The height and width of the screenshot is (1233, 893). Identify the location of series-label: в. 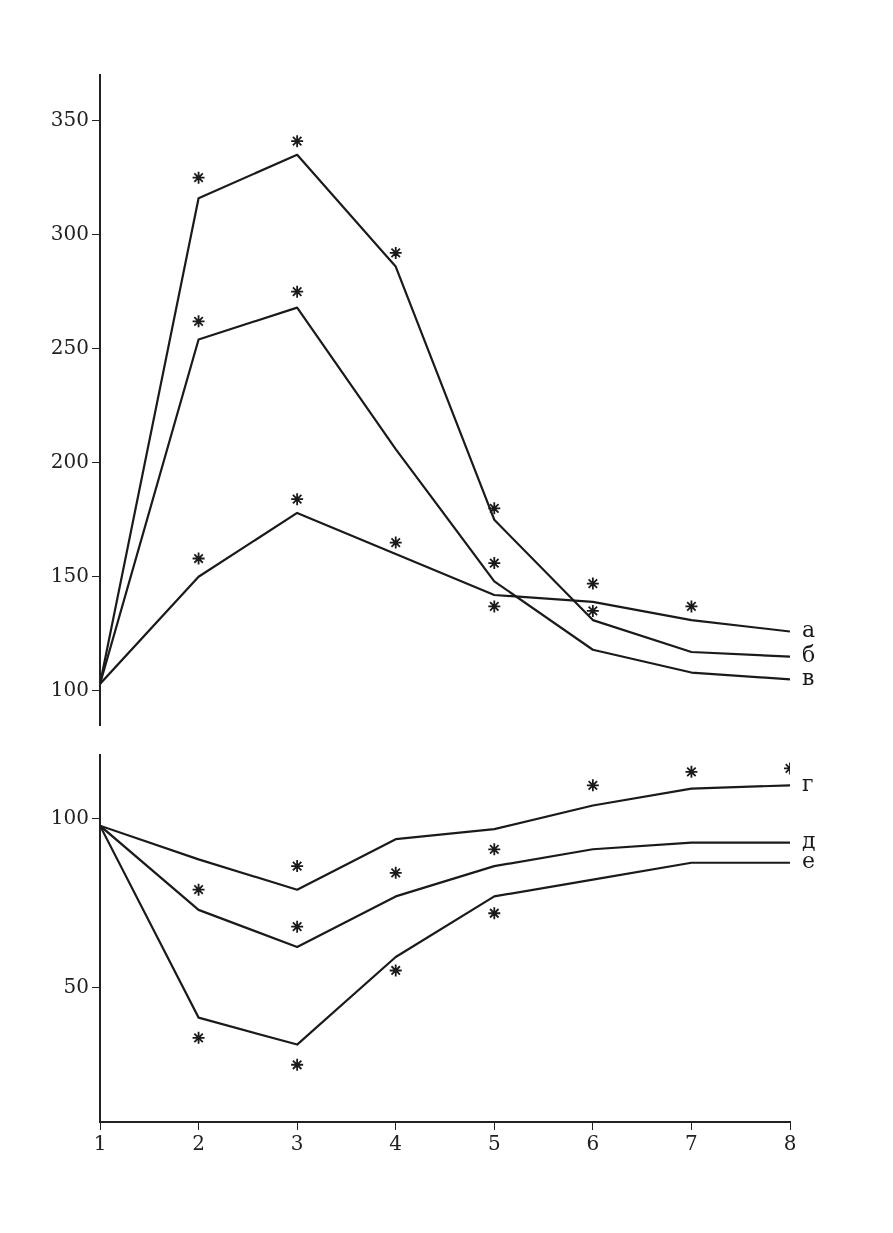
(808, 678).